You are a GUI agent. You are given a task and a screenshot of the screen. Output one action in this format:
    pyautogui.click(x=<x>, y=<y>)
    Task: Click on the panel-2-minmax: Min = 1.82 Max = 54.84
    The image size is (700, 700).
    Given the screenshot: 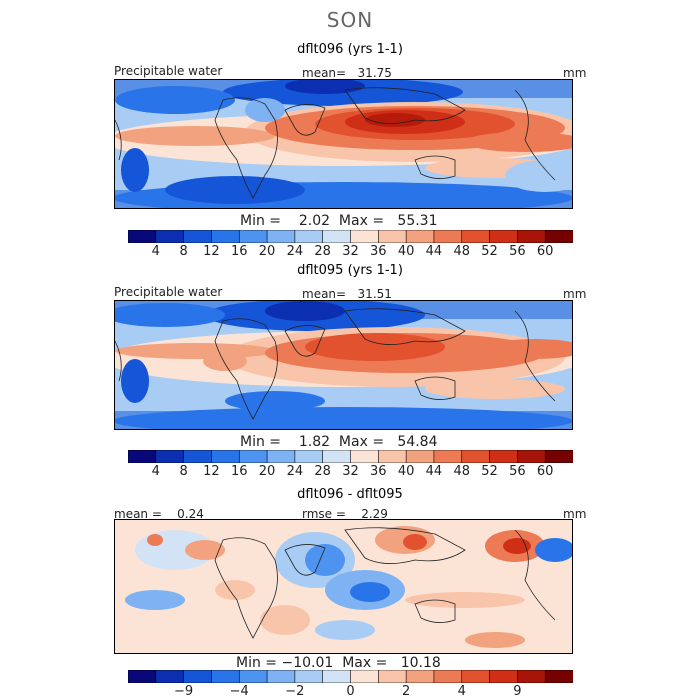 What is the action you would take?
    pyautogui.click(x=339, y=442)
    